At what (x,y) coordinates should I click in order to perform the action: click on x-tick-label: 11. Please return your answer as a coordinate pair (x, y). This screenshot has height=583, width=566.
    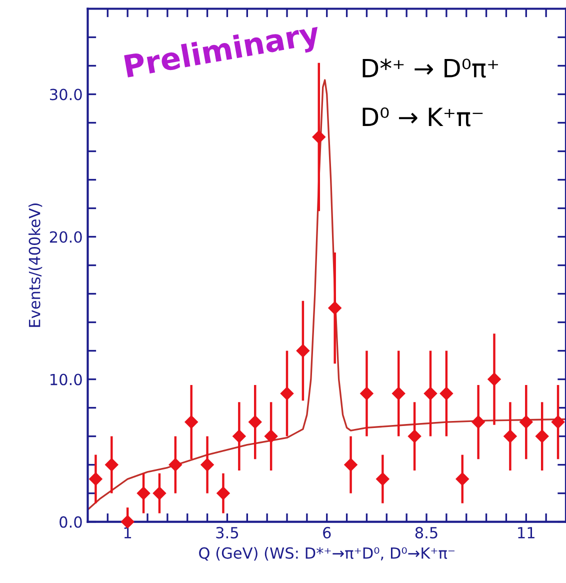
    Looking at the image, I should click on (526, 532).